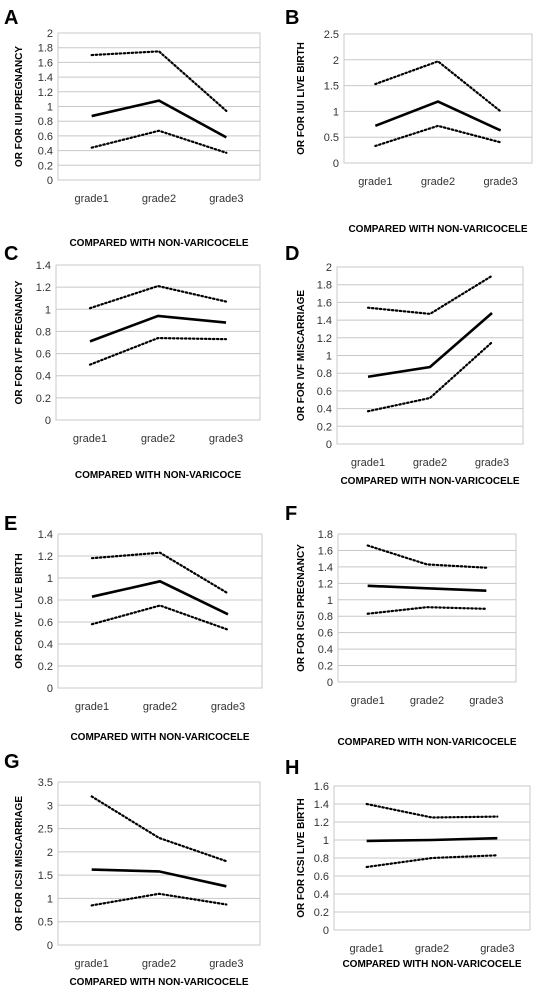 This screenshot has width=551, height=992. What do you see at coordinates (19, 106) in the screenshot?
I see `y-axis-title: OR FOR IUI PREGNANCY` at bounding box center [19, 106].